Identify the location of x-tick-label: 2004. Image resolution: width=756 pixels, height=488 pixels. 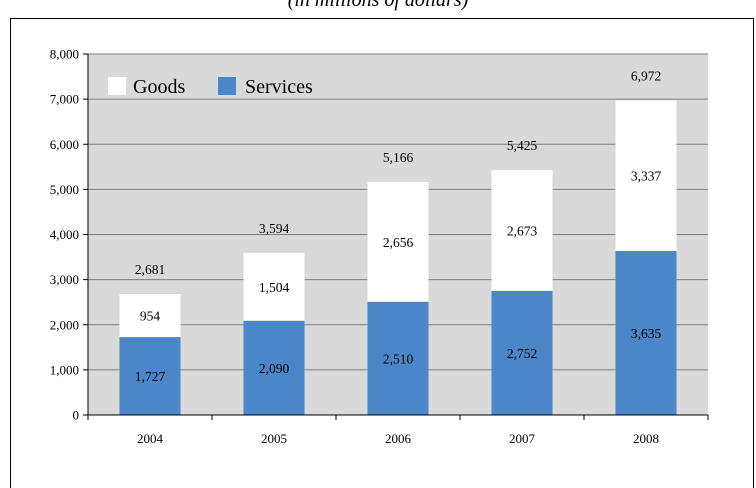
(150, 438).